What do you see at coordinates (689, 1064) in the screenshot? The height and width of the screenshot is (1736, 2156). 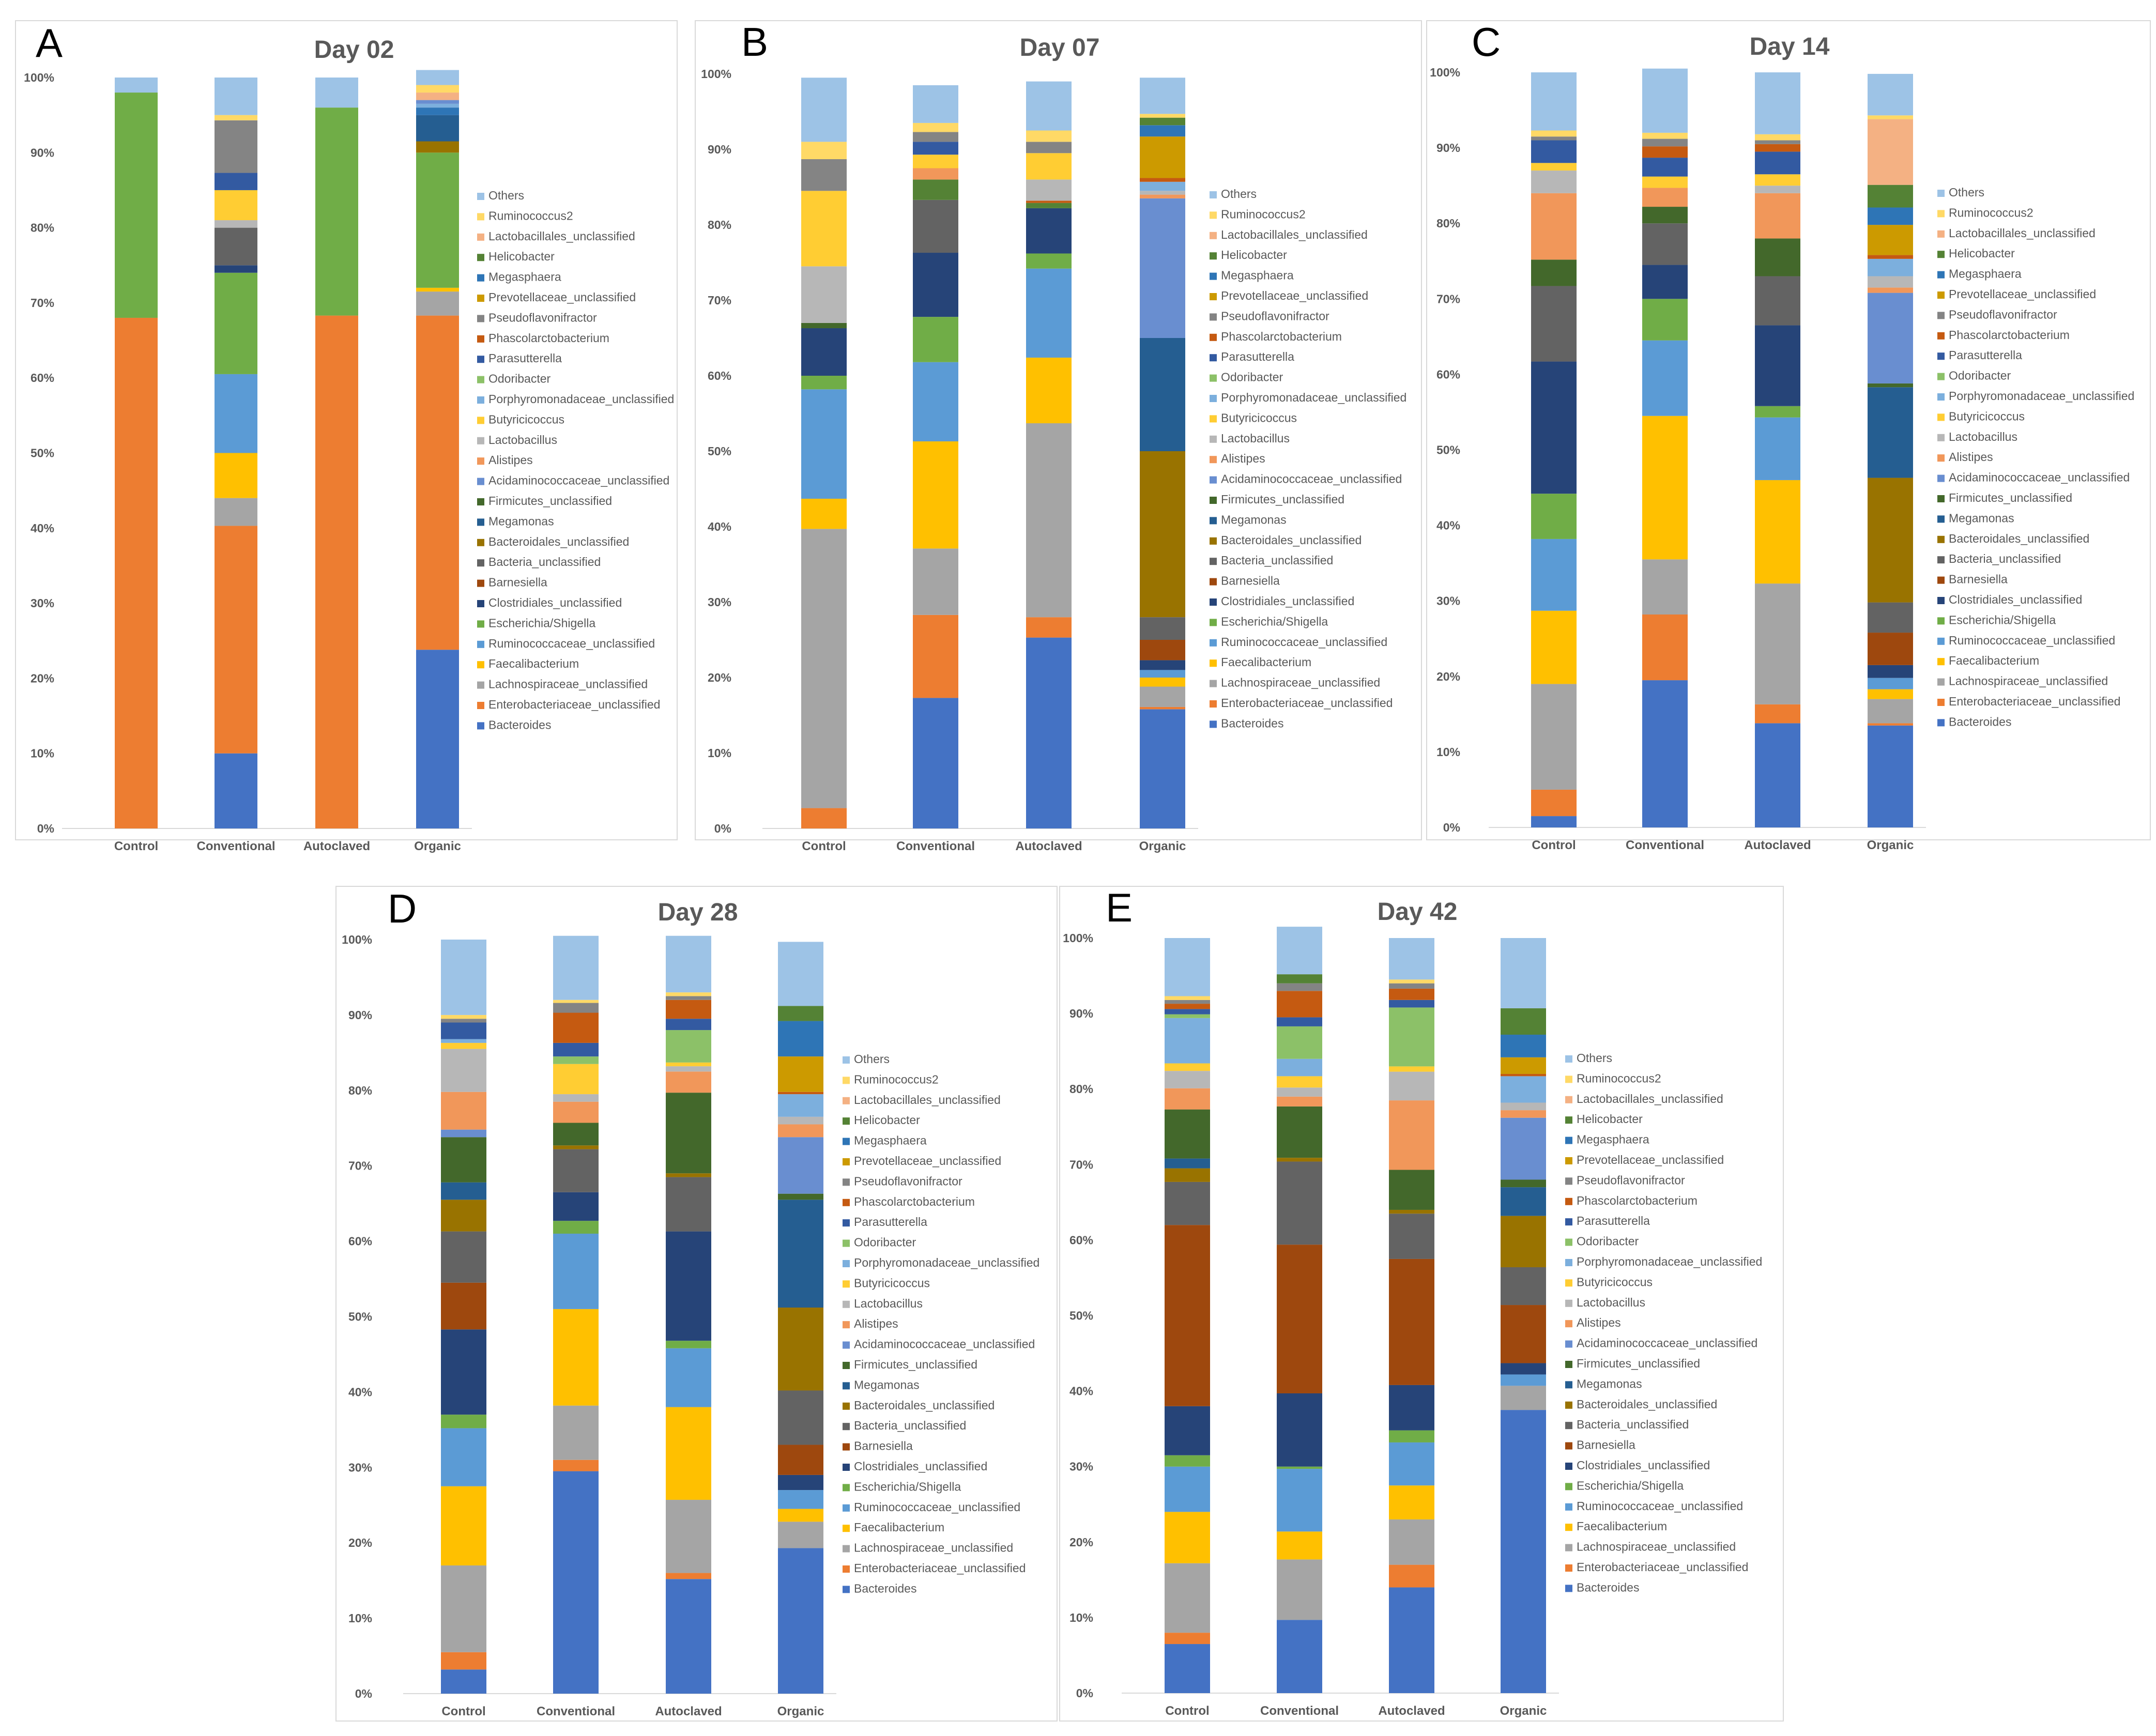 I see `bar-segment-butyricicoccus` at bounding box center [689, 1064].